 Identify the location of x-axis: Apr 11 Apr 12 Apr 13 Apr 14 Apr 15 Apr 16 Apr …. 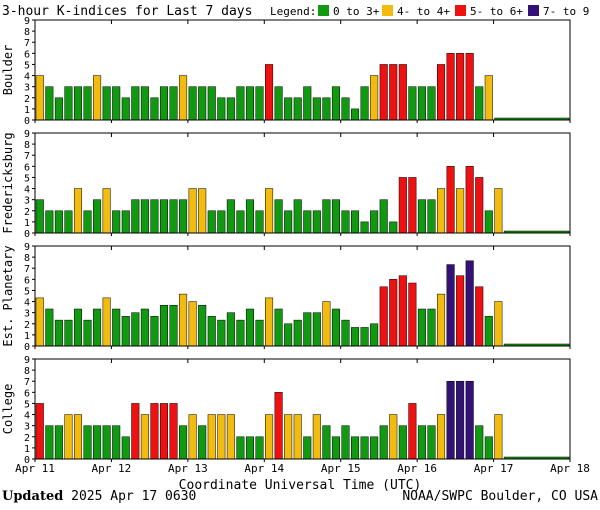
(302, 468).